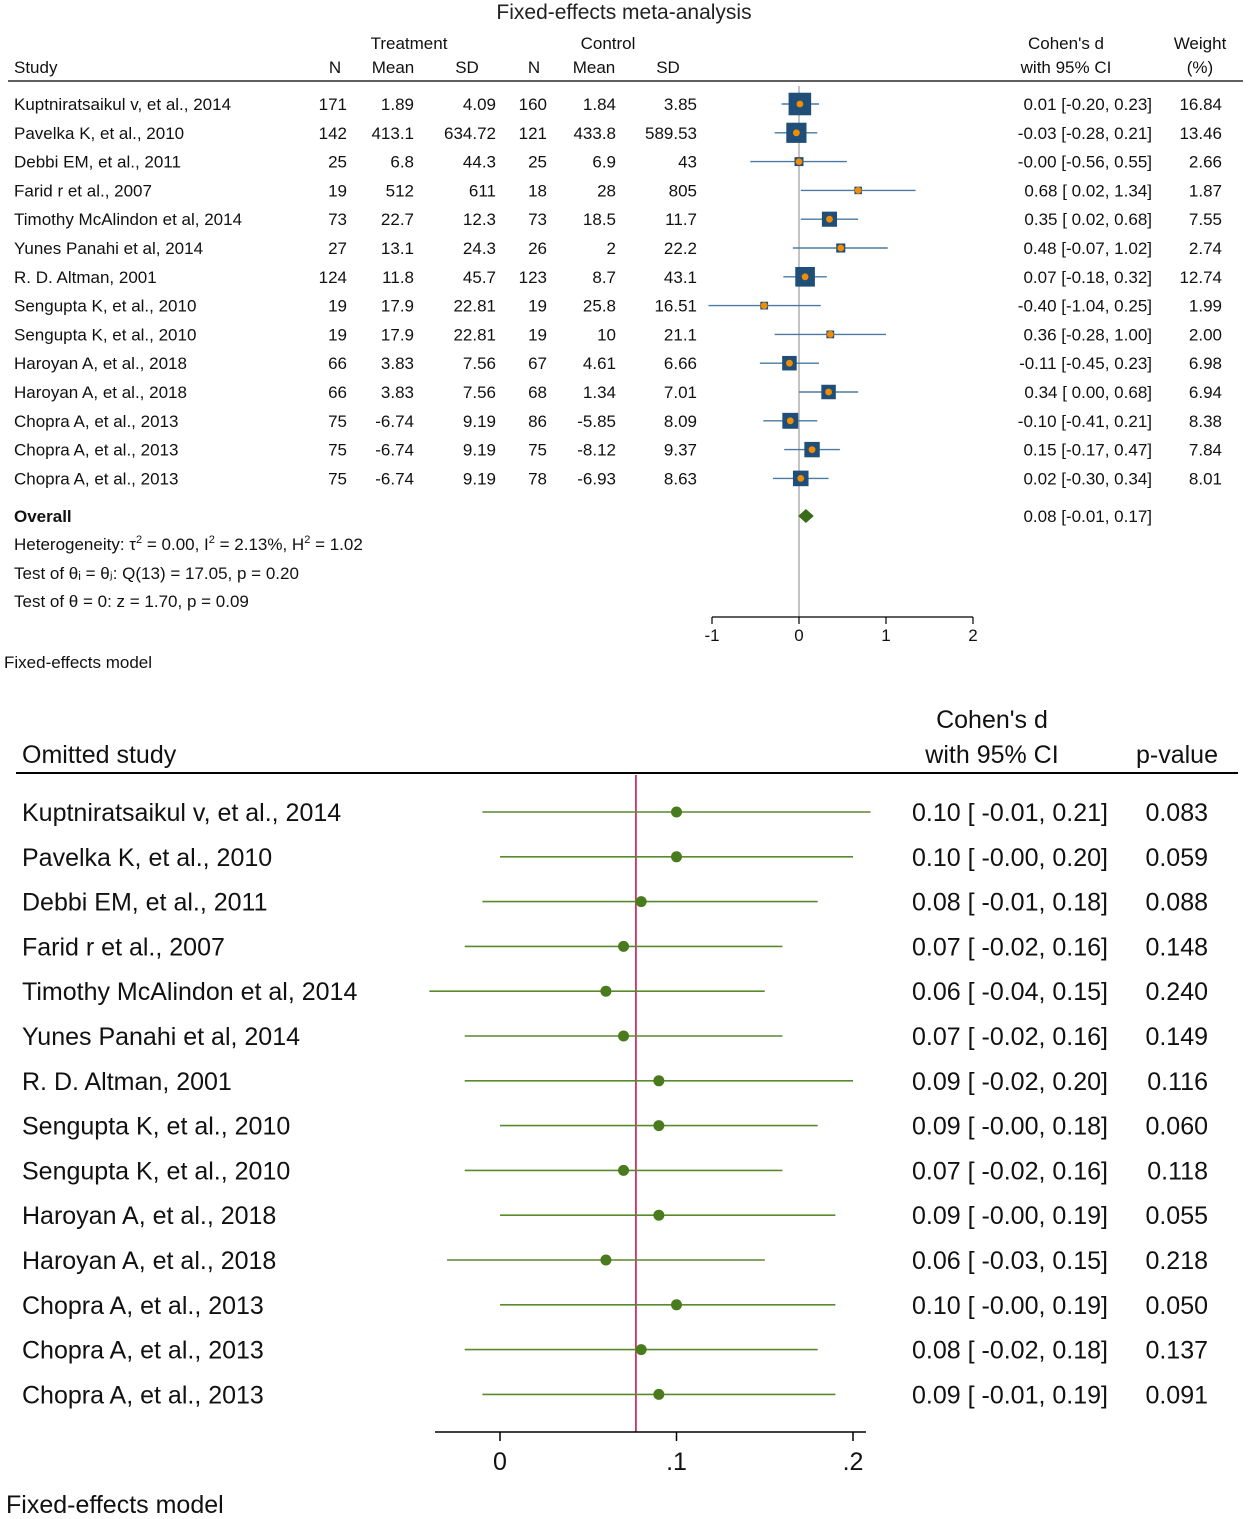 Image resolution: width=1248 pixels, height=1519 pixels. What do you see at coordinates (392, 133) in the screenshot?
I see `mean-treatment: 413.1` at bounding box center [392, 133].